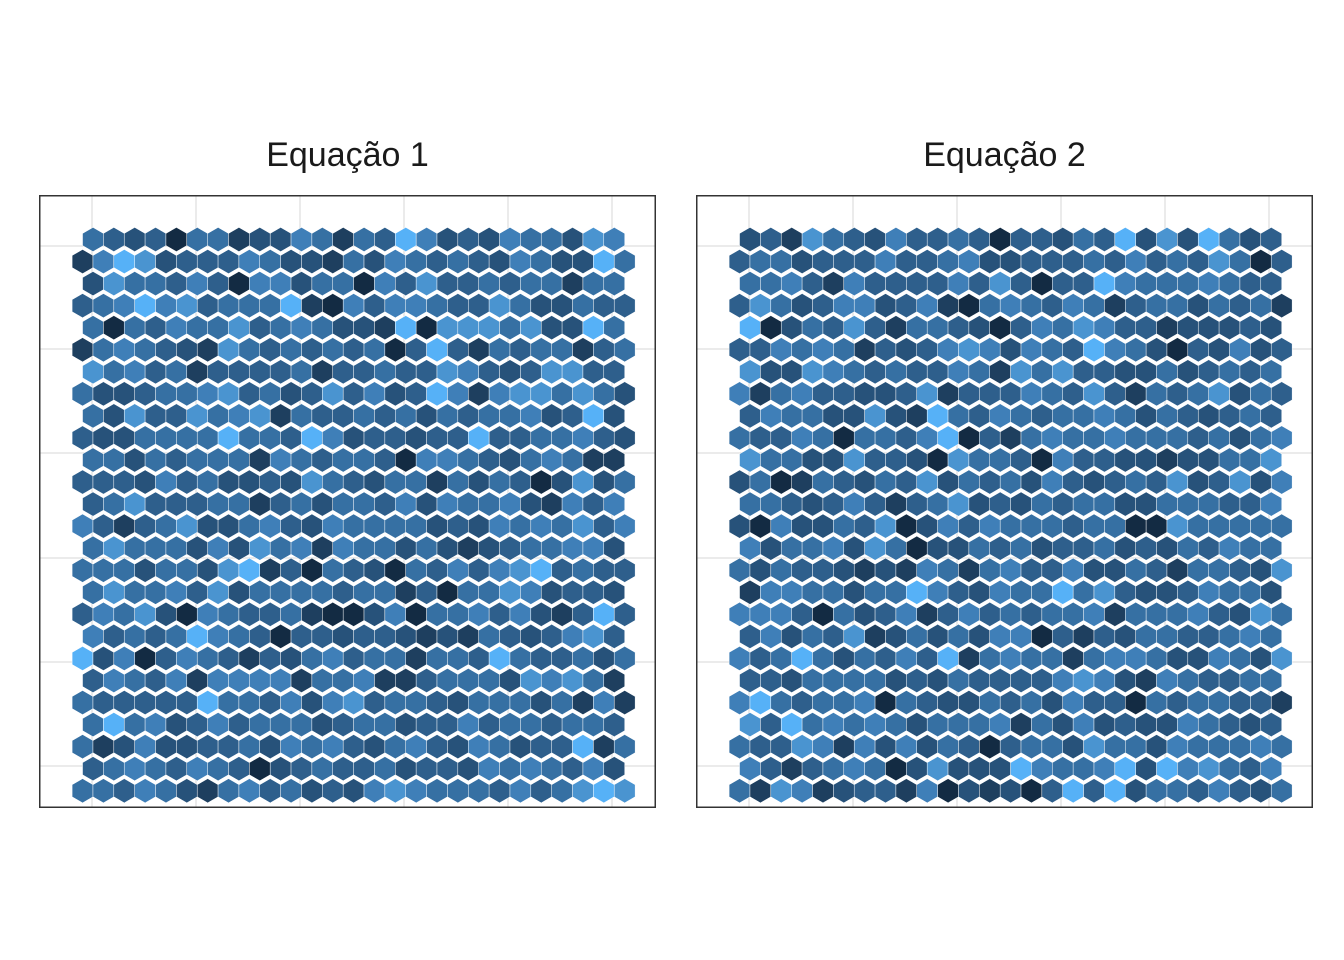 The image size is (1344, 960). What do you see at coordinates (347, 155) in the screenshot?
I see `panel-title-1: Equação 1` at bounding box center [347, 155].